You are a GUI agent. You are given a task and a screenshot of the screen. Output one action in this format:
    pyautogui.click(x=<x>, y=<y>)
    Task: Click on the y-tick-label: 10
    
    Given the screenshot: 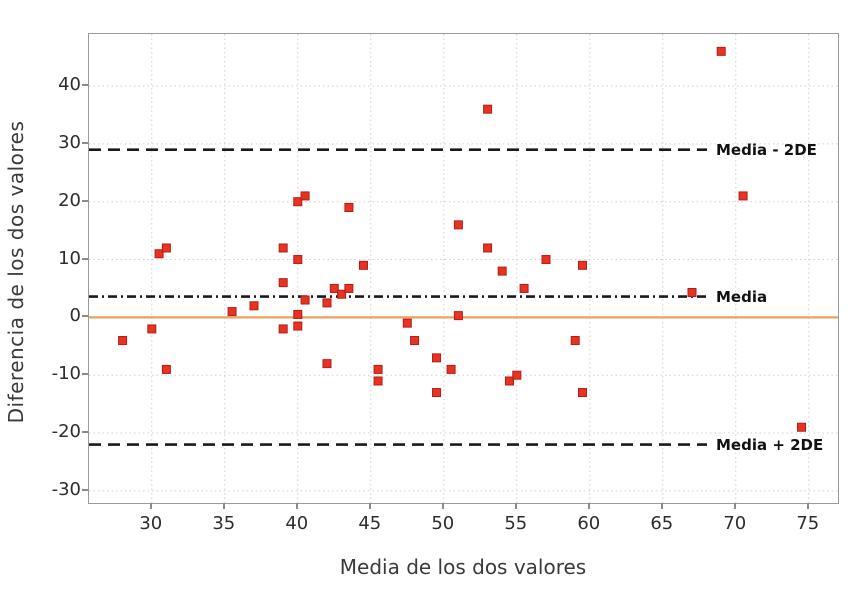 What is the action you would take?
    pyautogui.click(x=69, y=258)
    